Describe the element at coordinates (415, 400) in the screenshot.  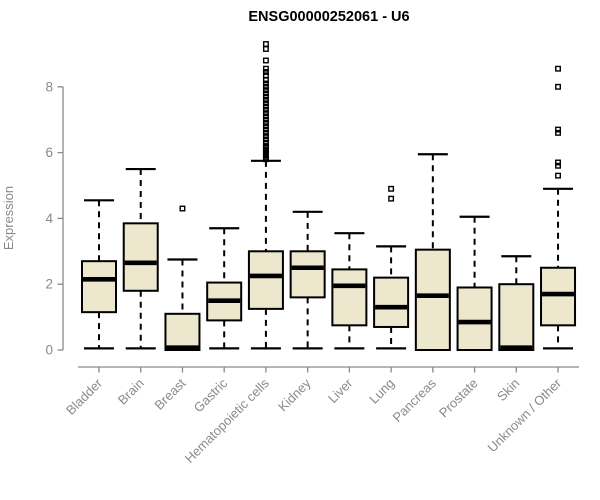
I see `x-tick-label: Pancreas` at that location.